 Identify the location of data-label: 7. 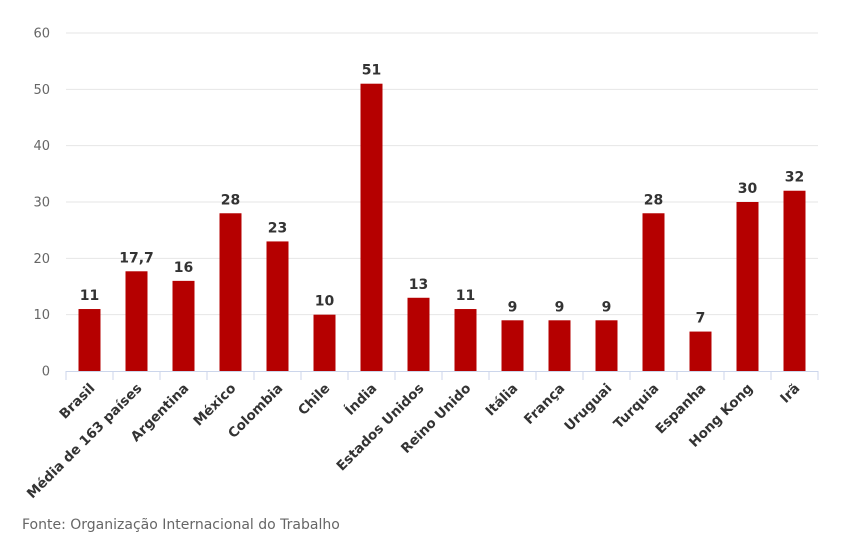
(701, 319).